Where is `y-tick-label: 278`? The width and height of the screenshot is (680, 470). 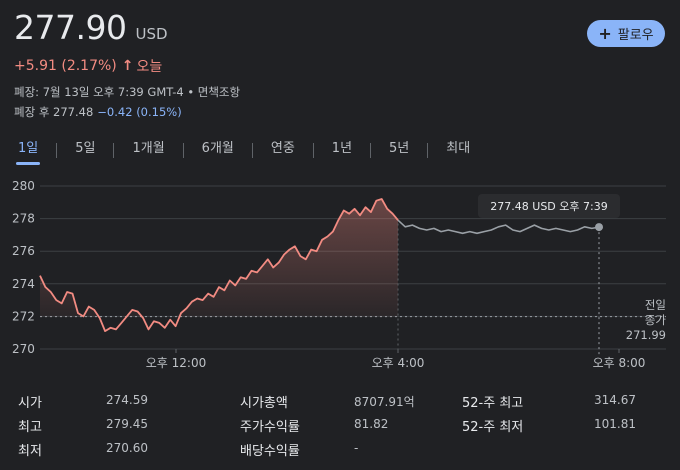 y-tick-label: 278 is located at coordinates (23, 219).